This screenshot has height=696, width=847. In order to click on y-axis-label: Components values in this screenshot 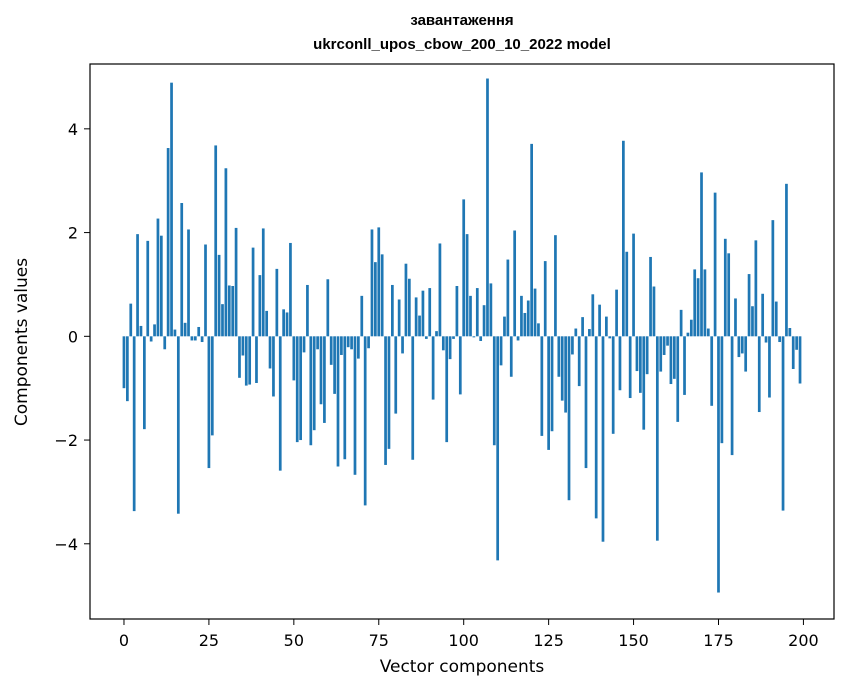, I will do `click(22, 342)`.